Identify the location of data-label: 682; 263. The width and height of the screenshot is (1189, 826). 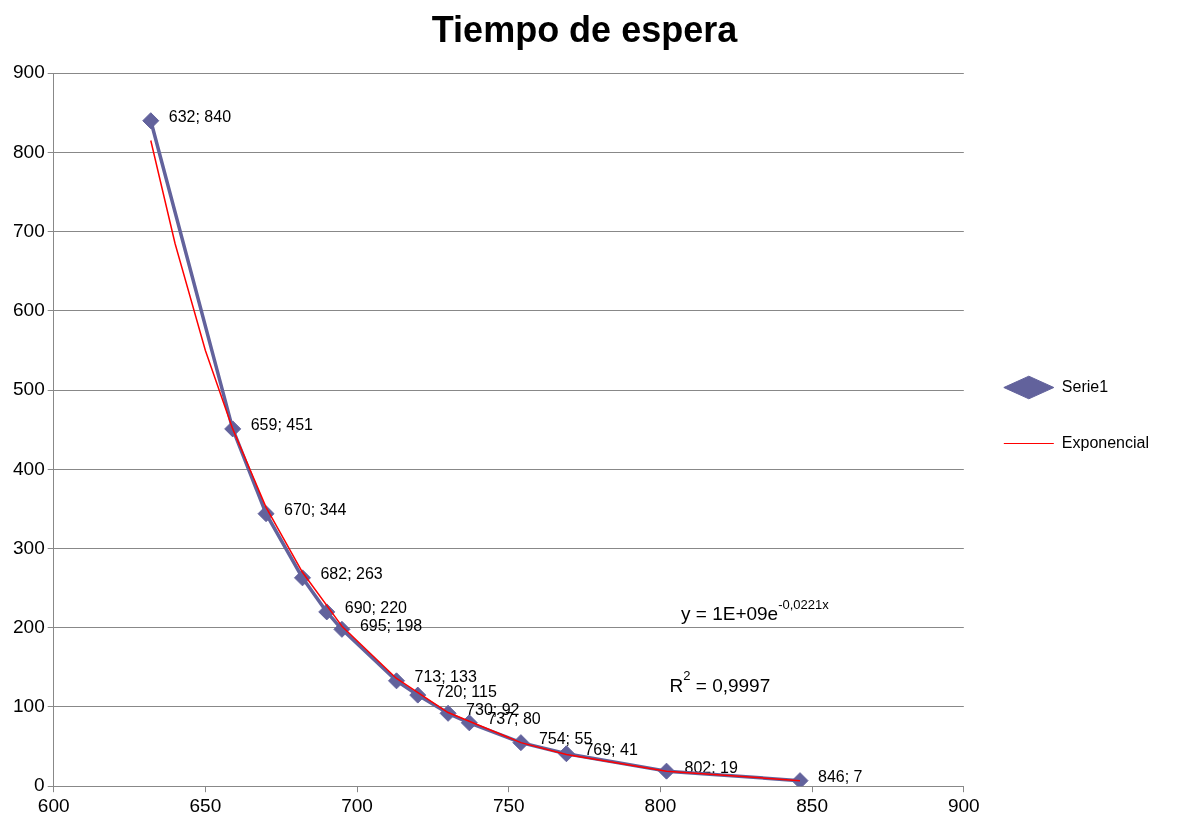
(351, 574).